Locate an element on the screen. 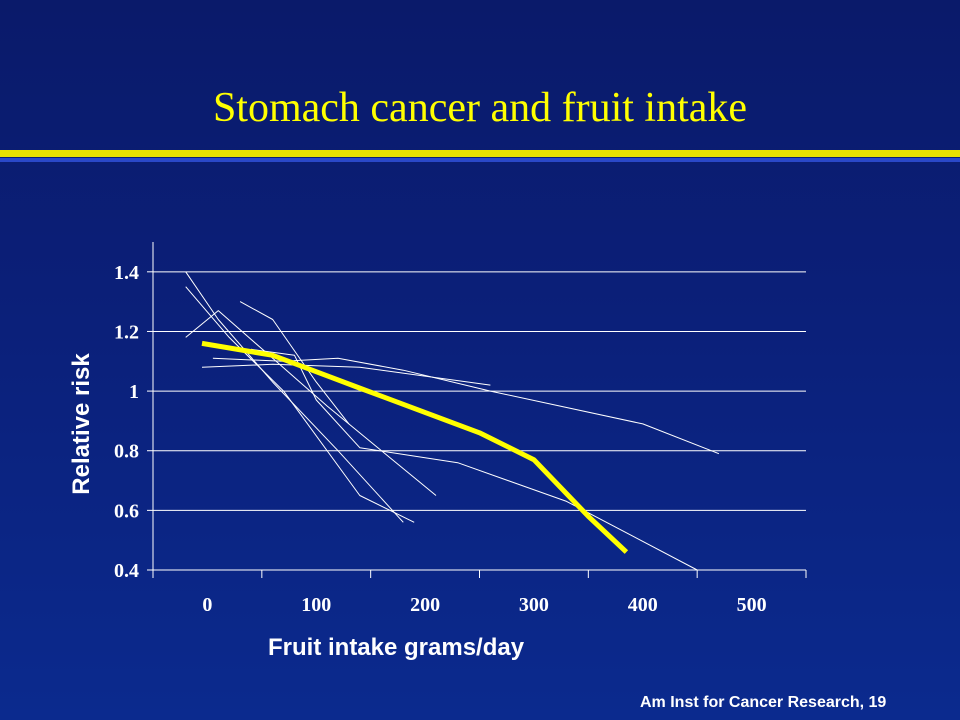  x-tick-label: 0 is located at coordinates (207, 605).